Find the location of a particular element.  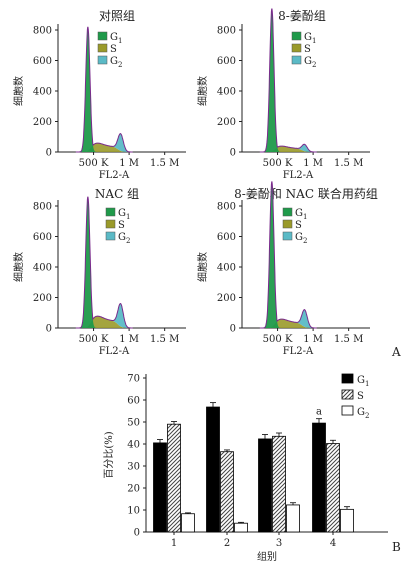

bar-legend-label-s: S is located at coordinates (360, 396).